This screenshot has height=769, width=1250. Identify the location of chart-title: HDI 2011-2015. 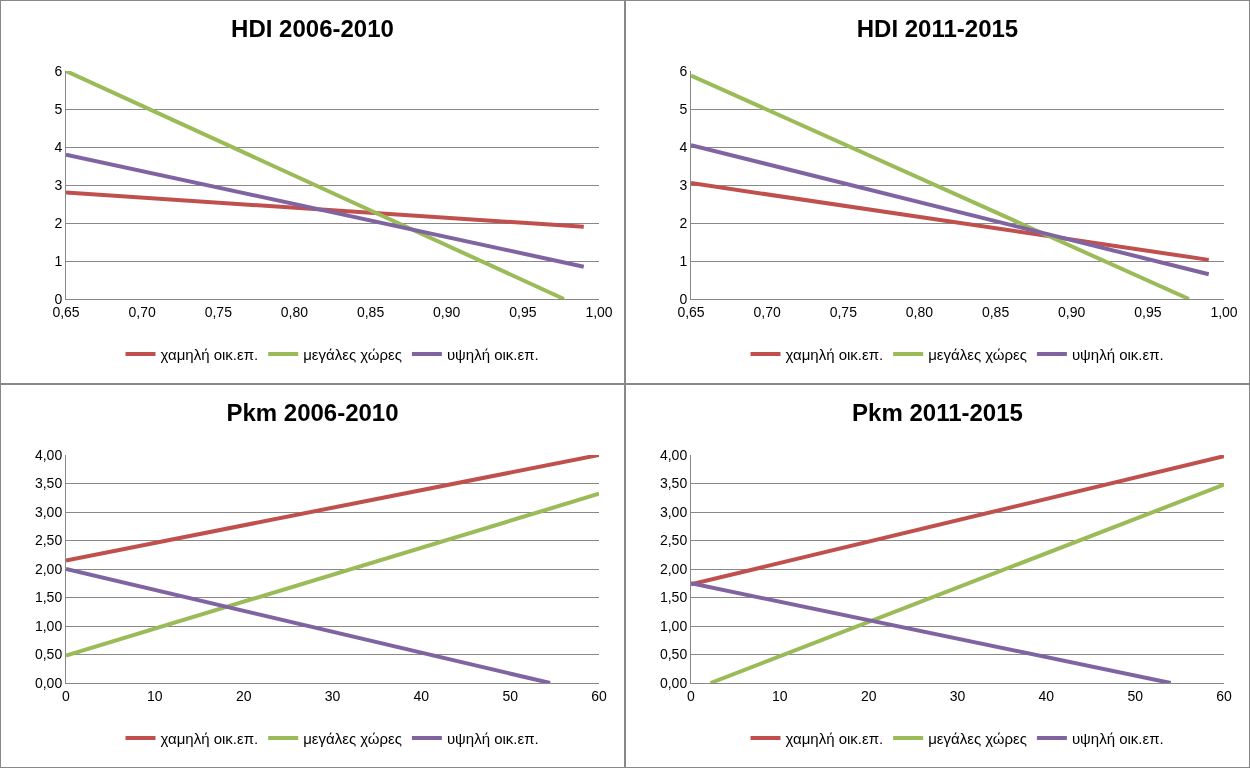
(937, 28).